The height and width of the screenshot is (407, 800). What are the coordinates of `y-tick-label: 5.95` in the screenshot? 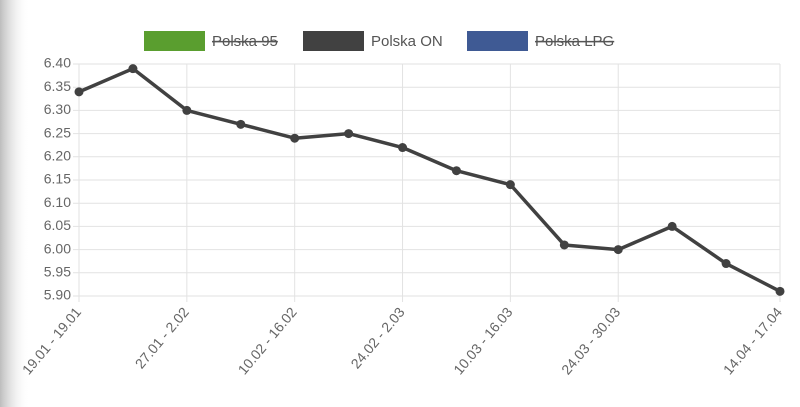 It's located at (57, 272).